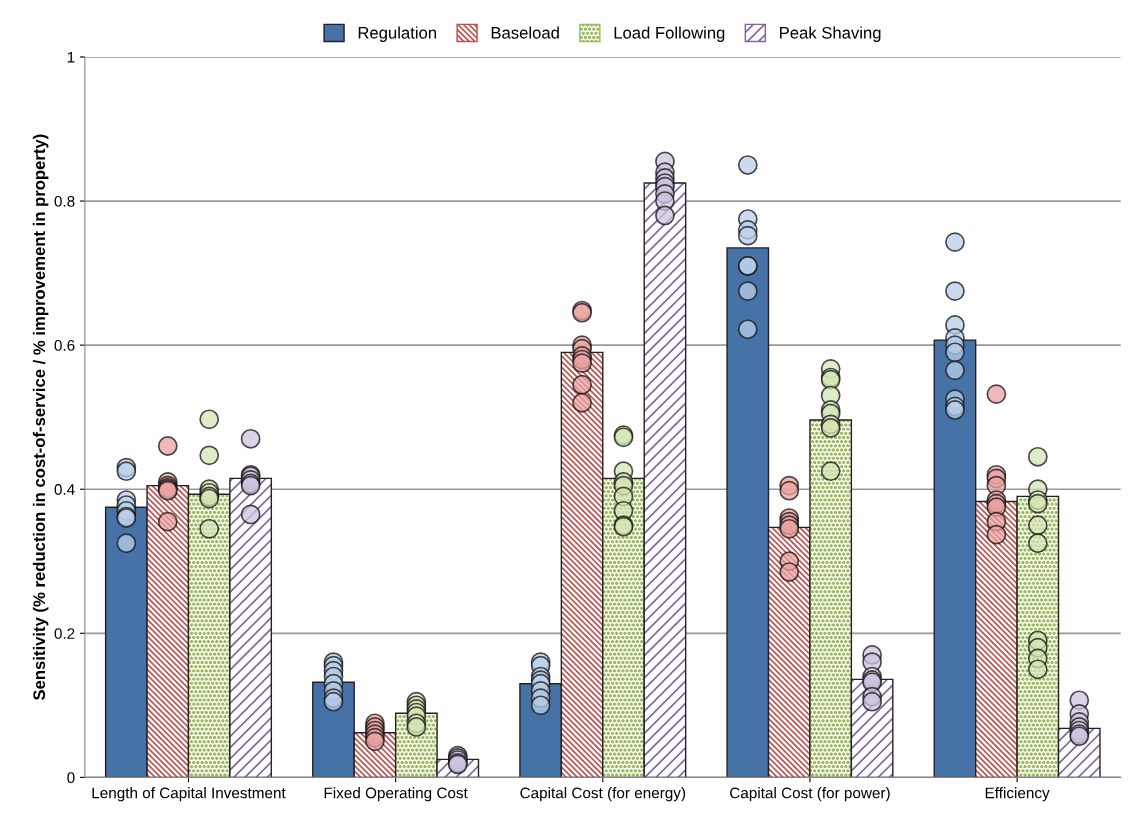  What do you see at coordinates (396, 794) in the screenshot?
I see `x-tick-label: Fixed Operating Cost` at bounding box center [396, 794].